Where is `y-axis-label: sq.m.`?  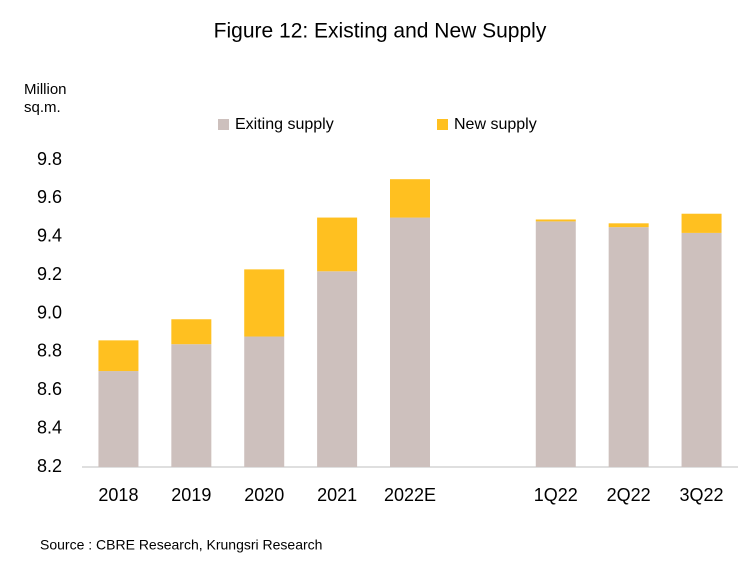
y-axis-label: sq.m. is located at coordinates (42, 107).